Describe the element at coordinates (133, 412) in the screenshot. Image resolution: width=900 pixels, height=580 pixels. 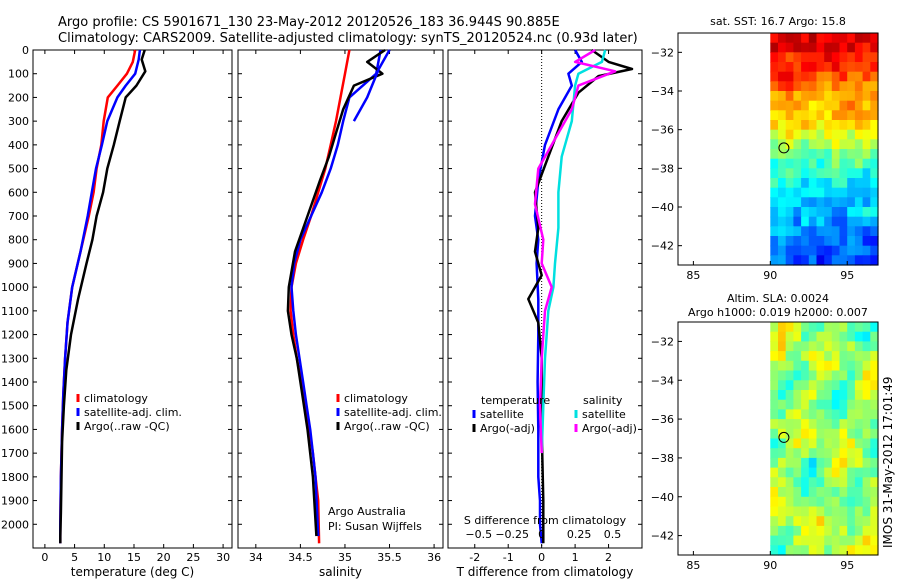
I see `temperature-legend-label: satellite-adj. clim.` at that location.